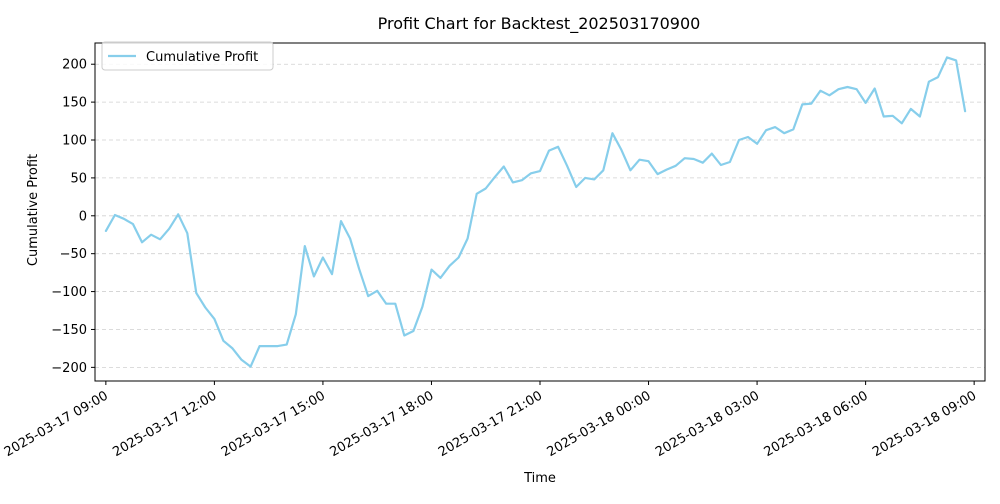 The image size is (1000, 504). I want to click on chart-title: Profit Chart for Backtest_202503170900, so click(539, 24).